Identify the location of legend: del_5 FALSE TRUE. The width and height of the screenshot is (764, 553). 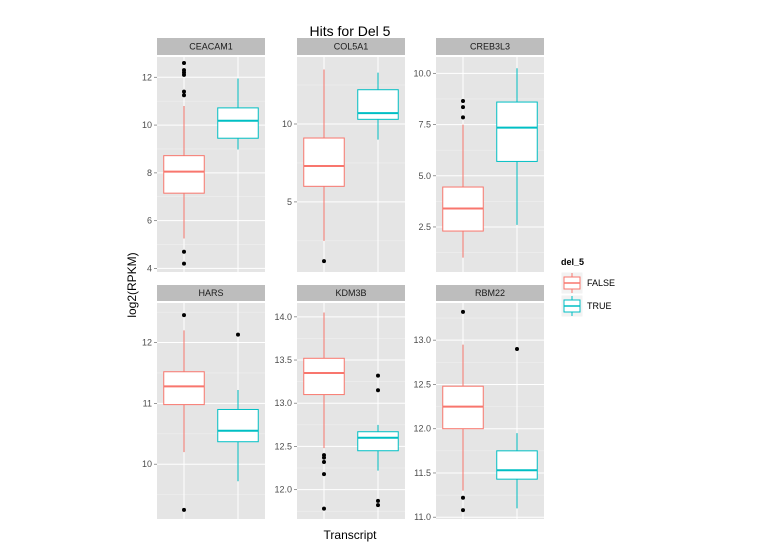
(587, 287).